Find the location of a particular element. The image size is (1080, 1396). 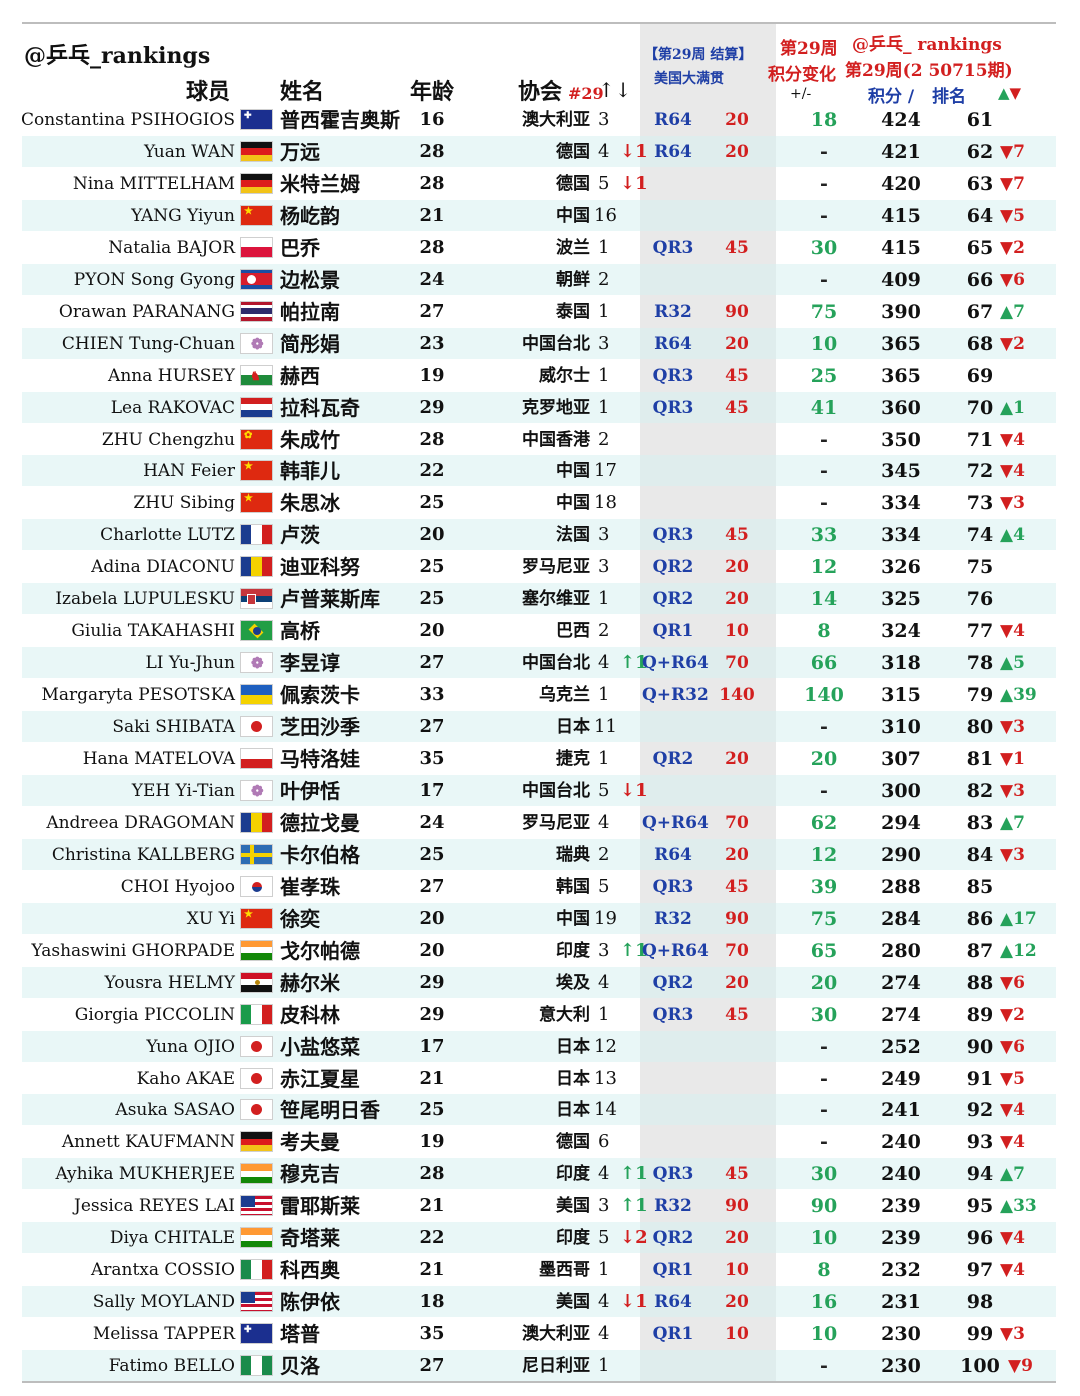

flag-hkg-icon: ✿ is located at coordinates (256, 439).